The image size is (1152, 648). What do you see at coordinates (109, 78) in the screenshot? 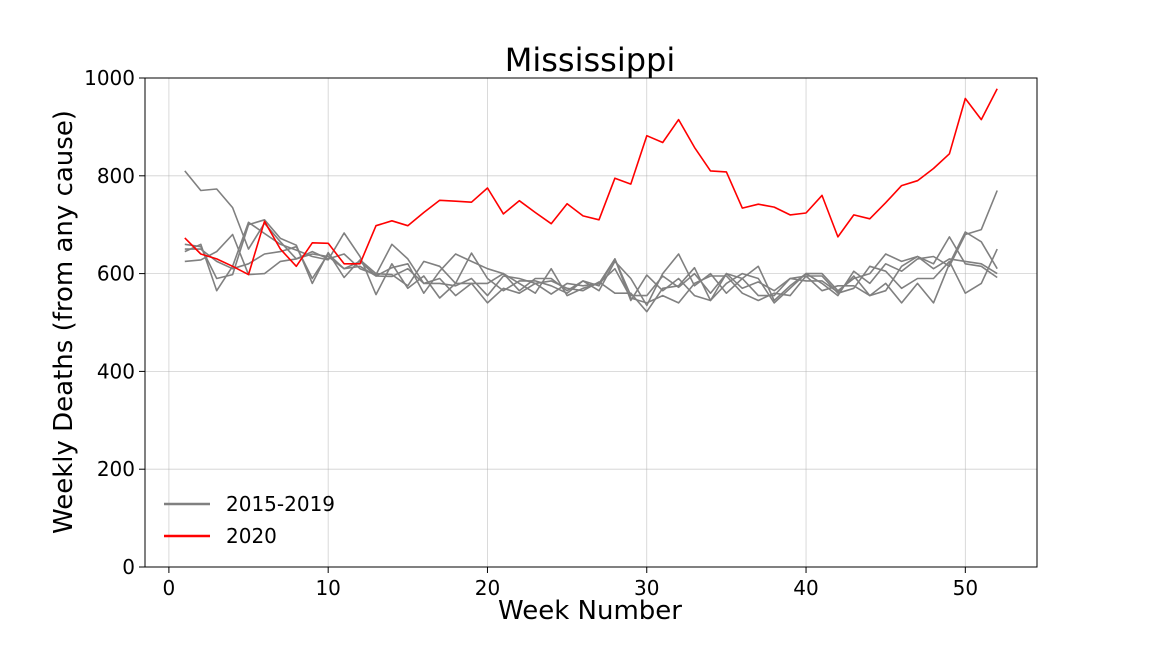
I see `y-tick-label: 1000` at bounding box center [109, 78].